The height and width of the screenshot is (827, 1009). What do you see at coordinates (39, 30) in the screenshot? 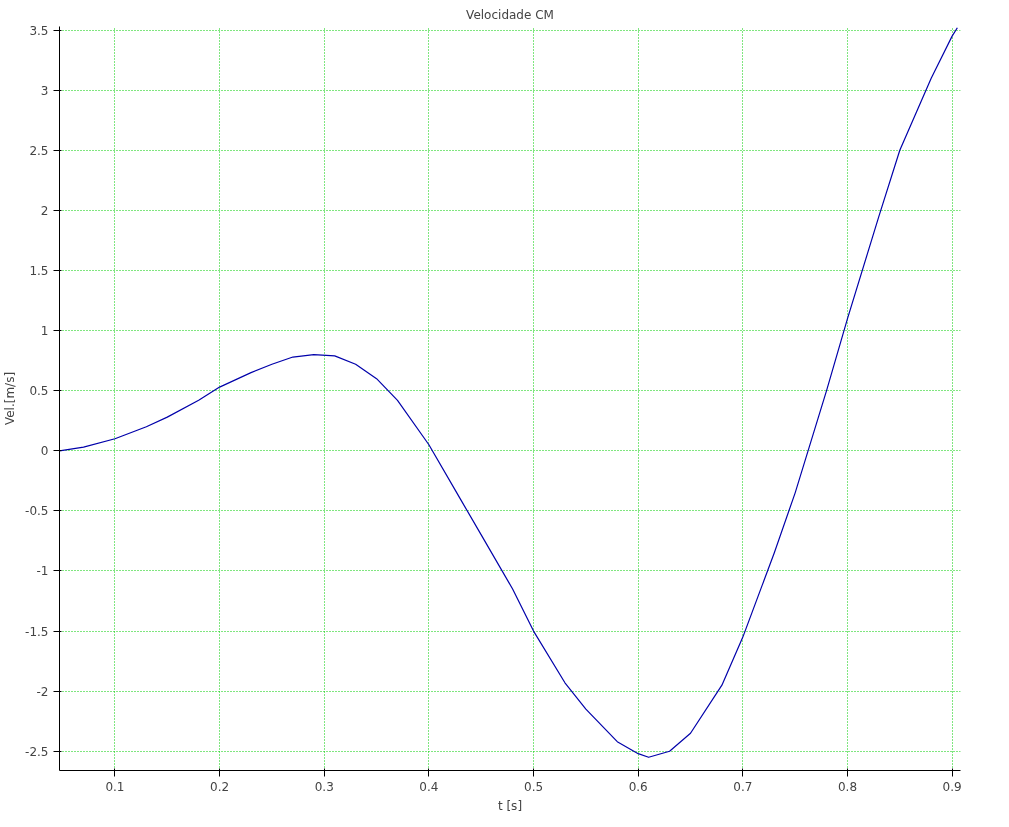
I see `y-tick-label: 3.5` at bounding box center [39, 30].